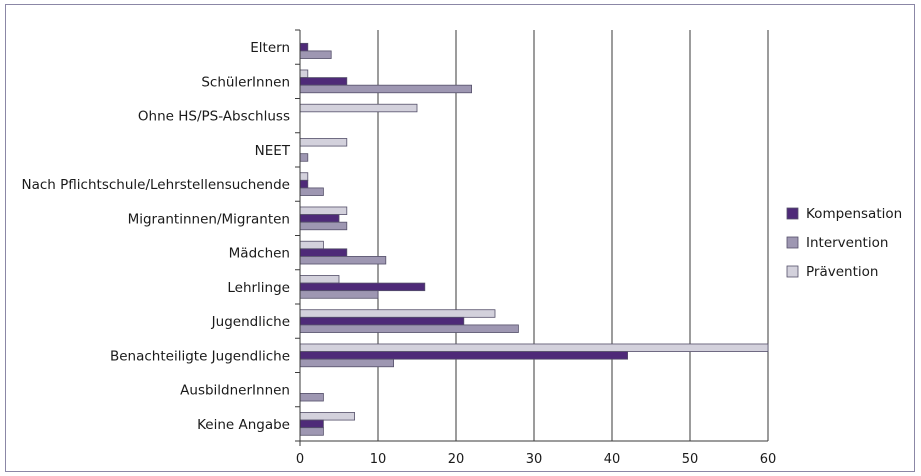  Describe the element at coordinates (534, 347) in the screenshot. I see `bar-pr-vention-benachteiligte-jugendliche` at that location.